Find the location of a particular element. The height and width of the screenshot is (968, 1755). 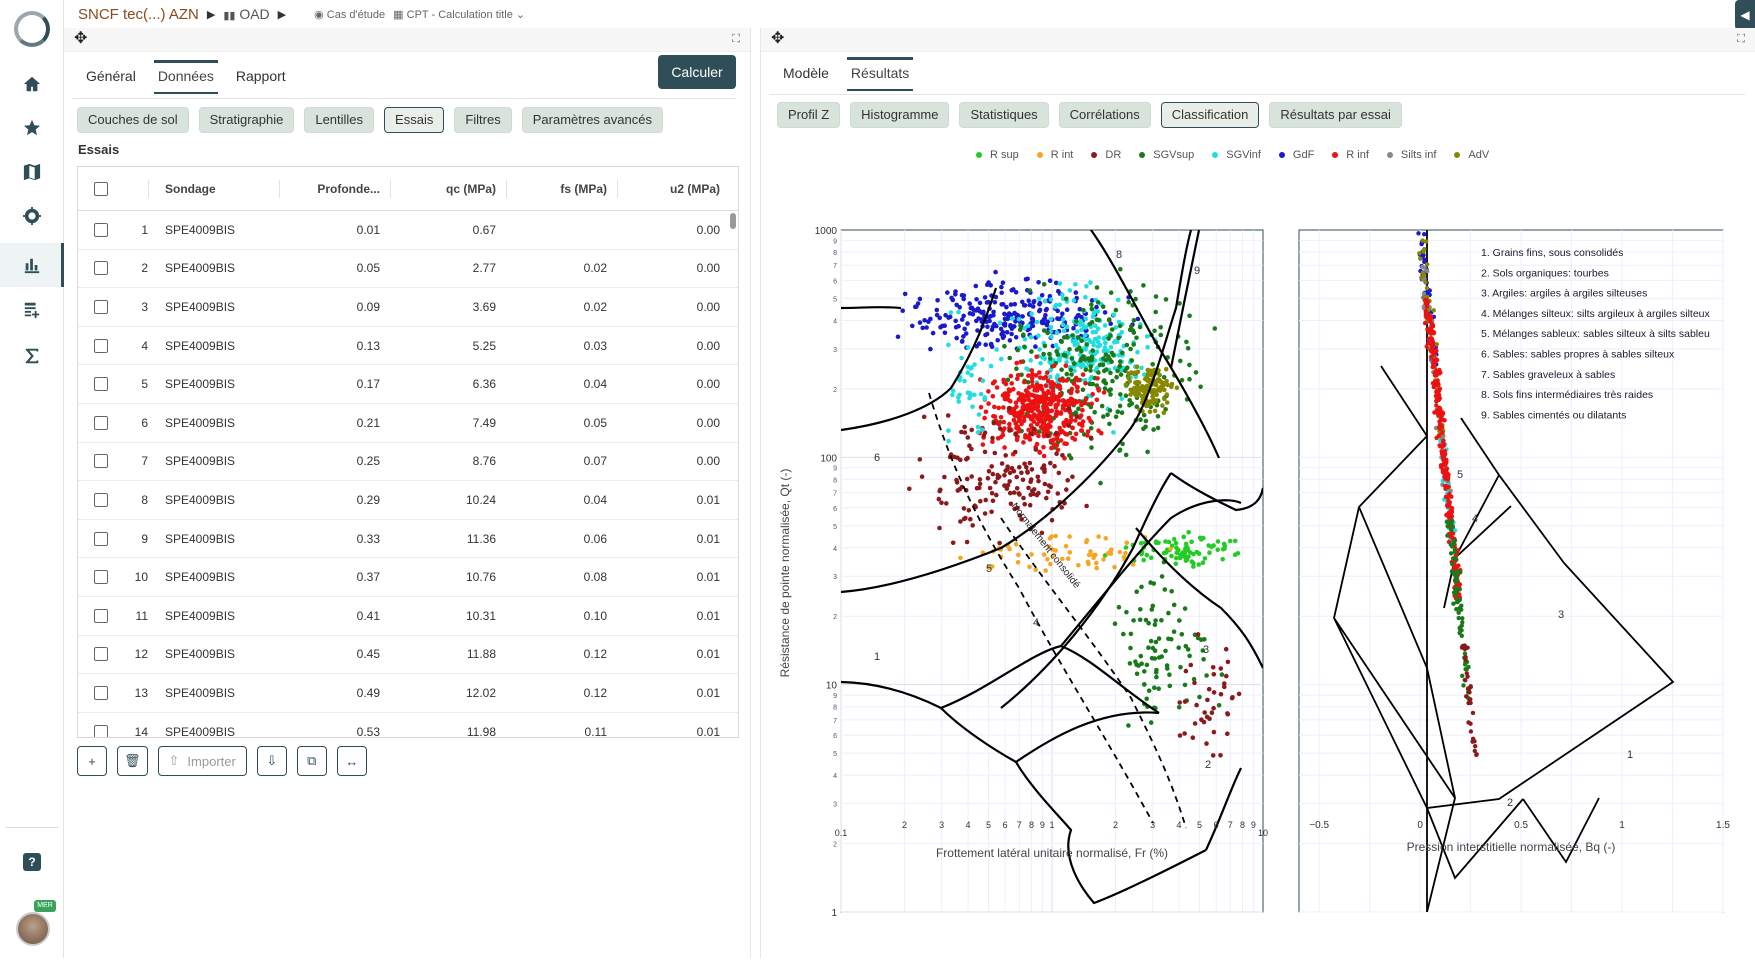

table-row: 2 SPE4009BIS 0.05 2.77 0.02 0.00 is located at coordinates (408, 269).